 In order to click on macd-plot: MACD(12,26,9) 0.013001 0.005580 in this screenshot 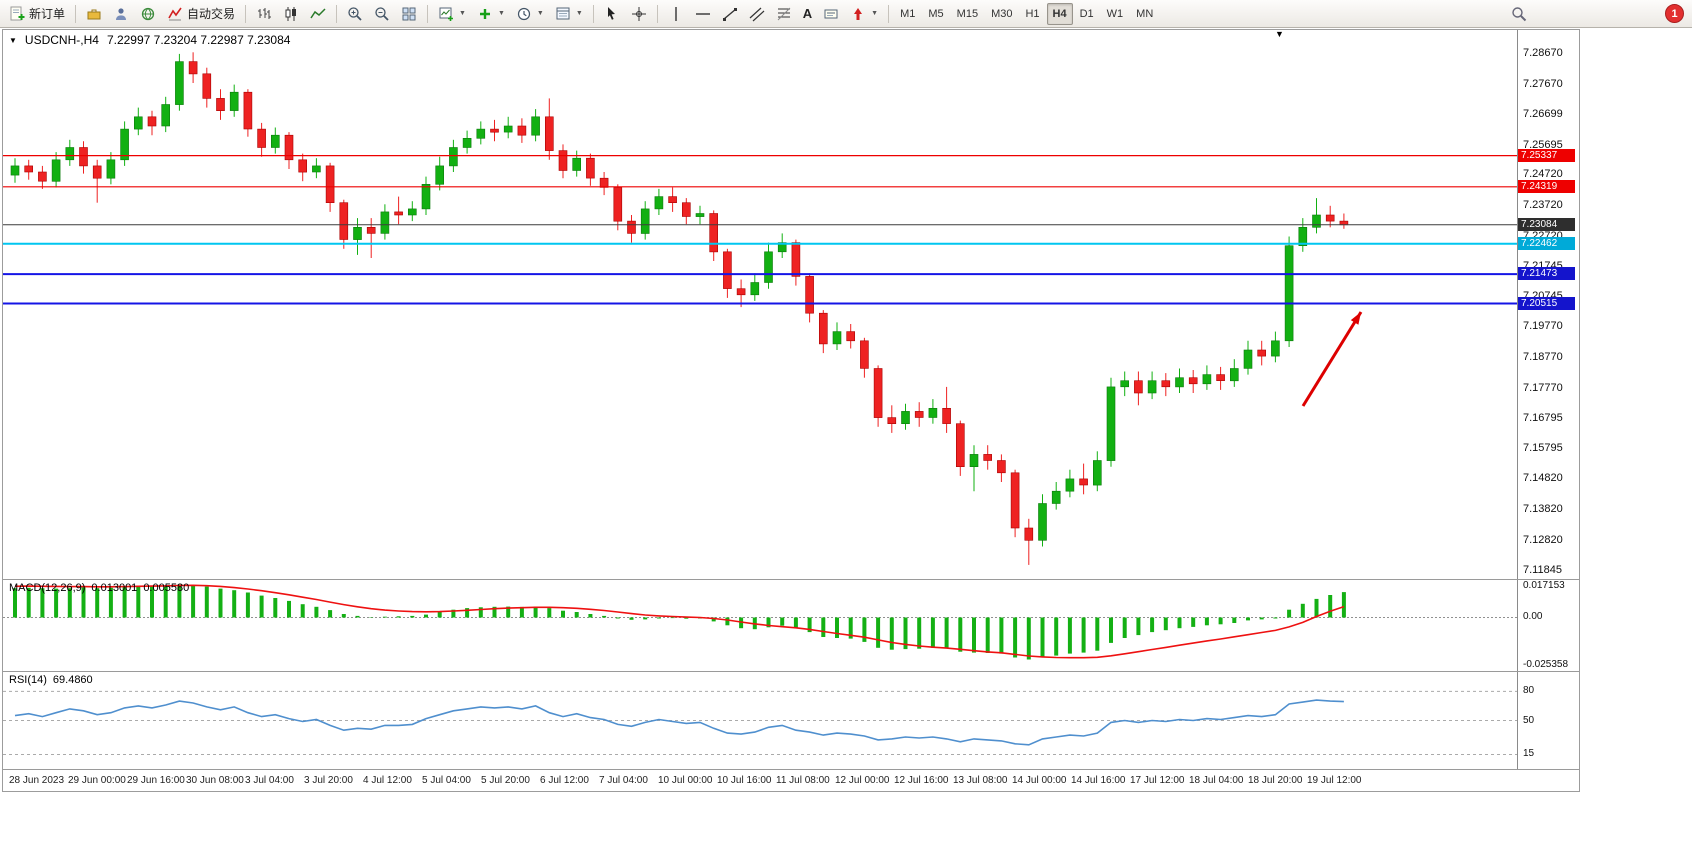, I will do `click(760, 625)`.